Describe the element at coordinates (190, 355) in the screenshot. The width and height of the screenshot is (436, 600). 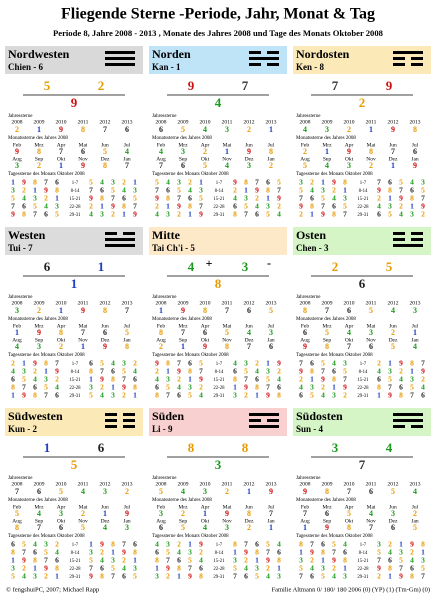
I see `section-label: Tagessterne des Monats Oktober 2008` at that location.